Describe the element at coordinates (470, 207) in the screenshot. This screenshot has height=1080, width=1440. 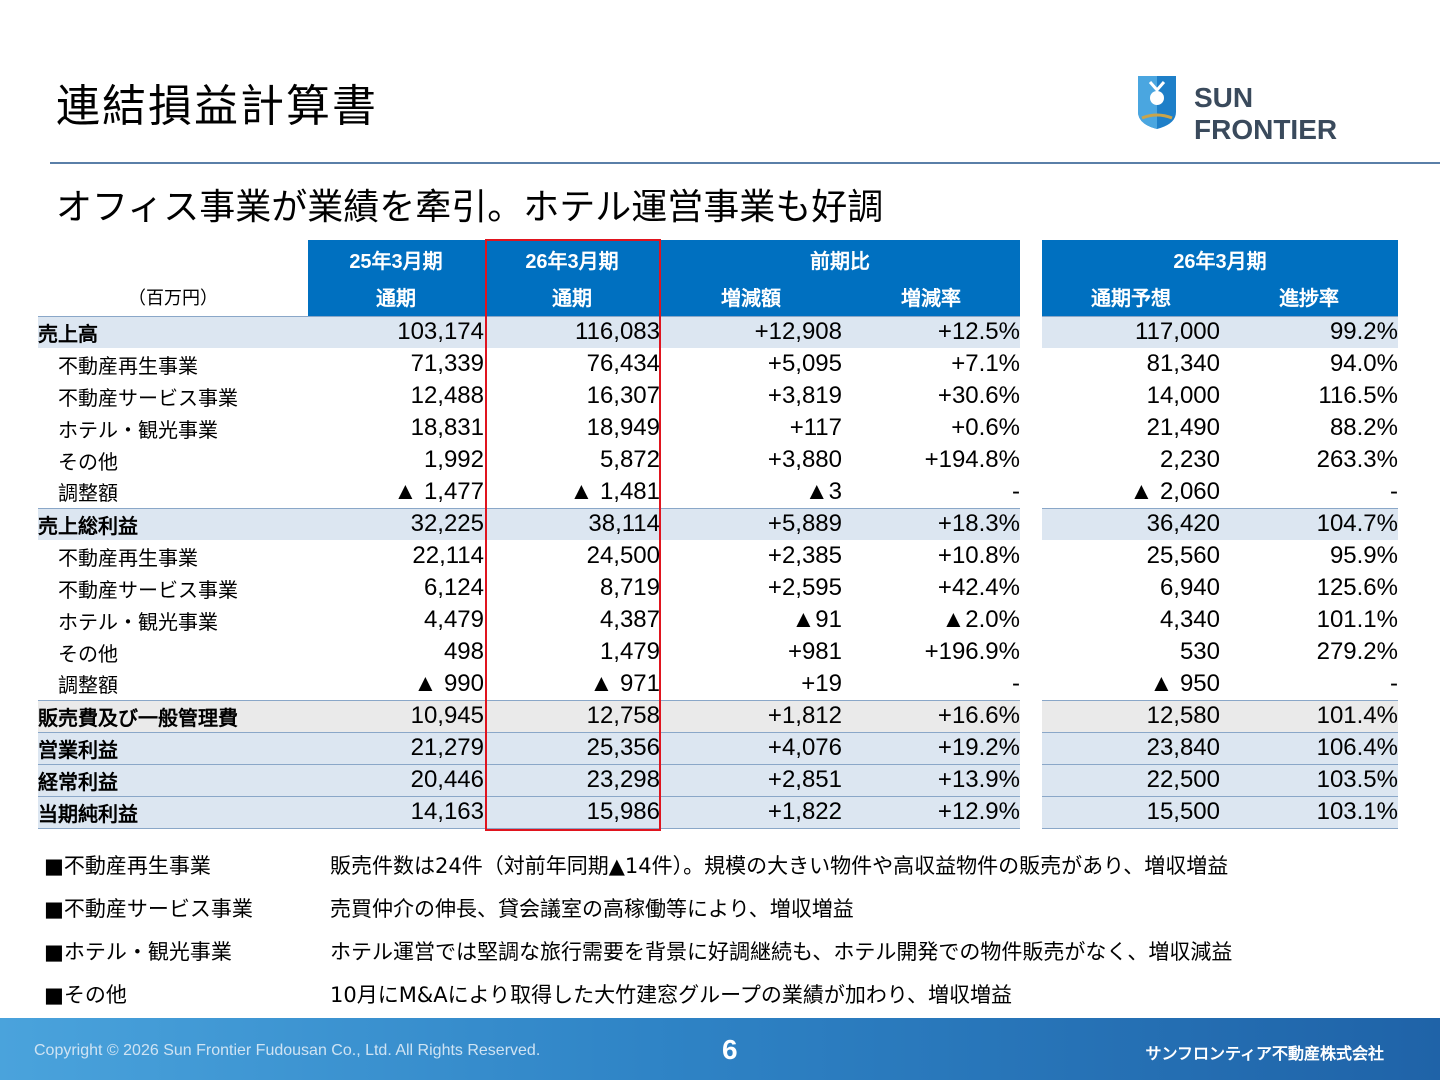
I see `page-subtitle: オフィス事業が業績を牽引。ホテル運営事業も好調` at that location.